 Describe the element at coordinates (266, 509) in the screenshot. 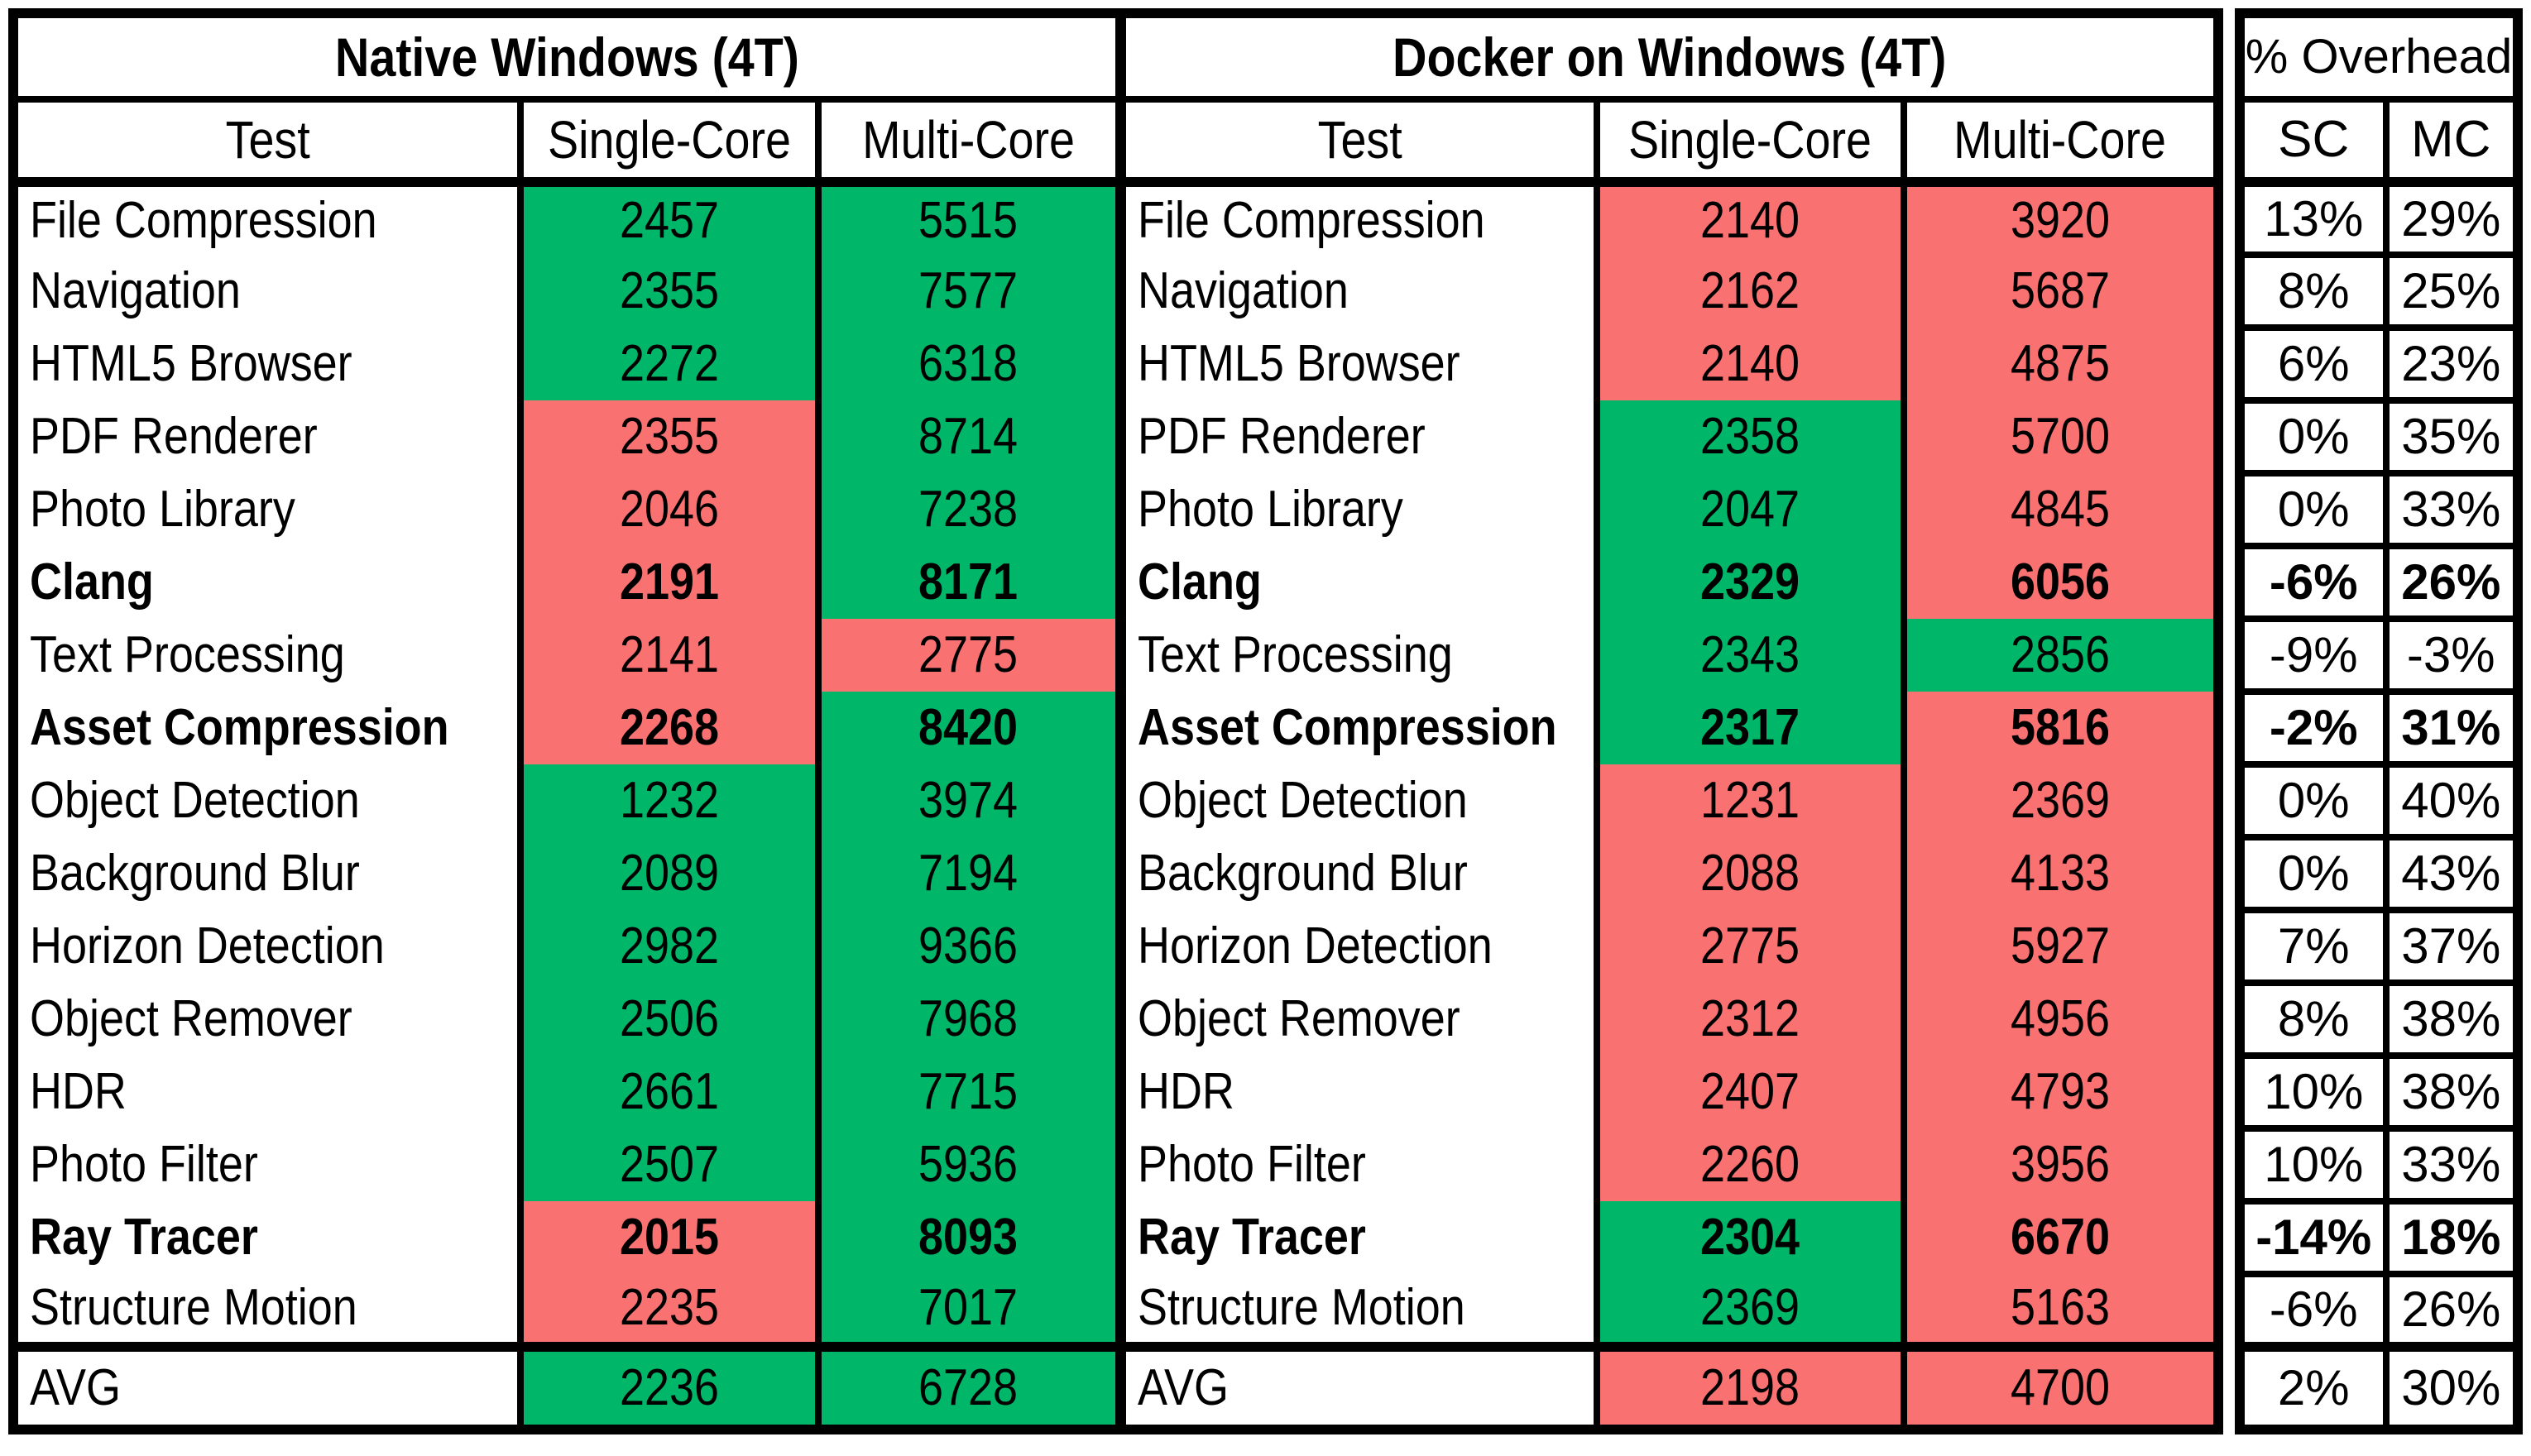

I see `test-name-native: Photo Library` at that location.